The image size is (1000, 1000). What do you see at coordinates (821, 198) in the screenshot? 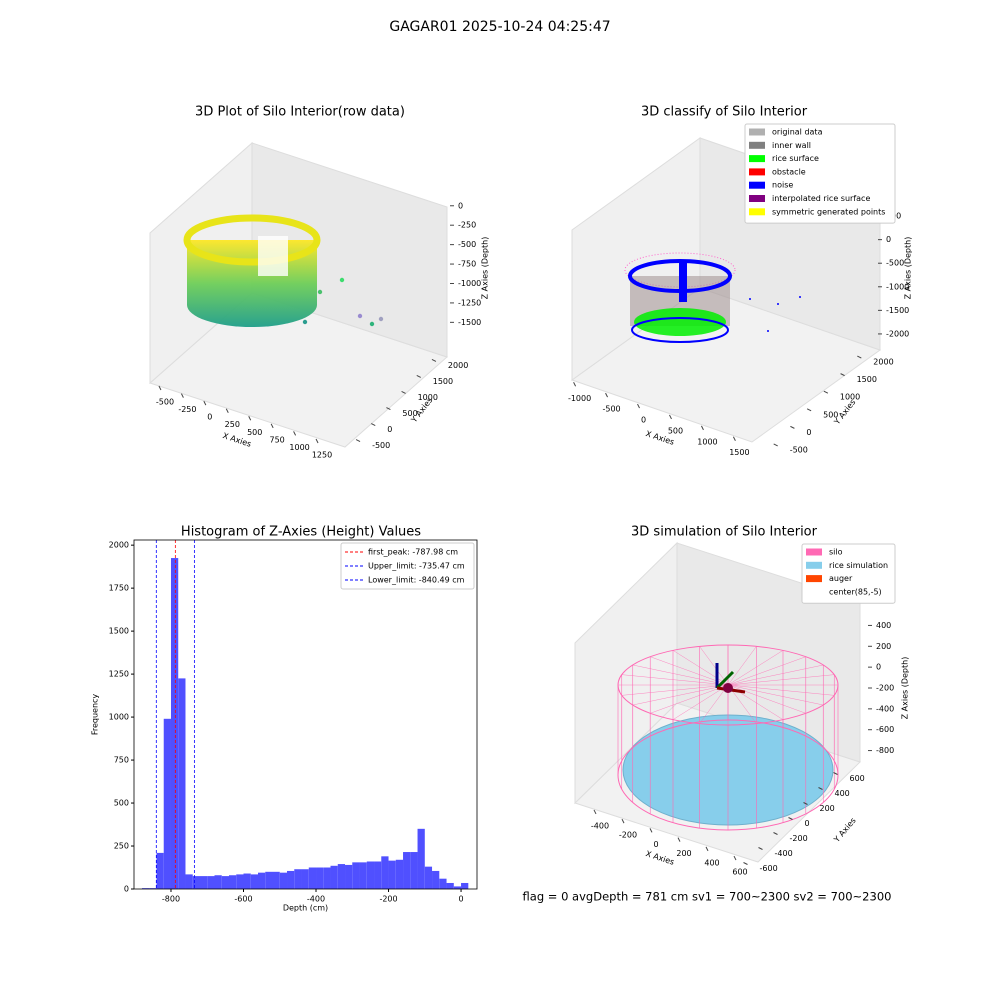
I see `legend-label: interpolated rice surface` at bounding box center [821, 198].